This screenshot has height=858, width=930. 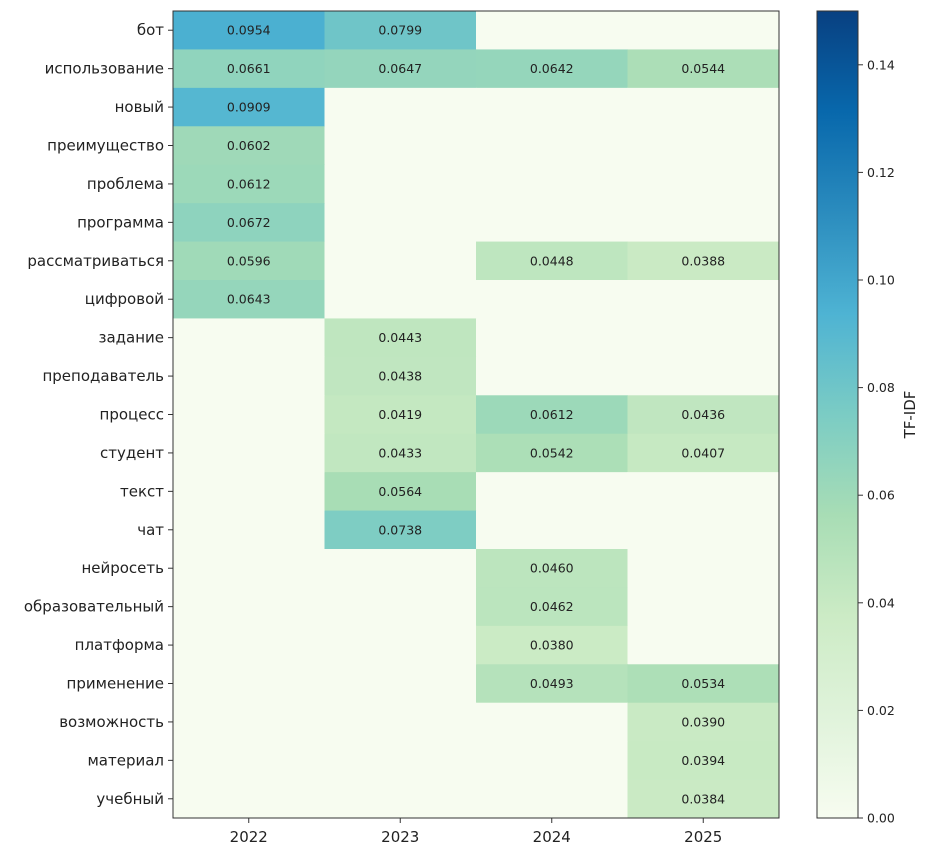 I want to click on cell-value-label: 0.0394, so click(x=703, y=760).